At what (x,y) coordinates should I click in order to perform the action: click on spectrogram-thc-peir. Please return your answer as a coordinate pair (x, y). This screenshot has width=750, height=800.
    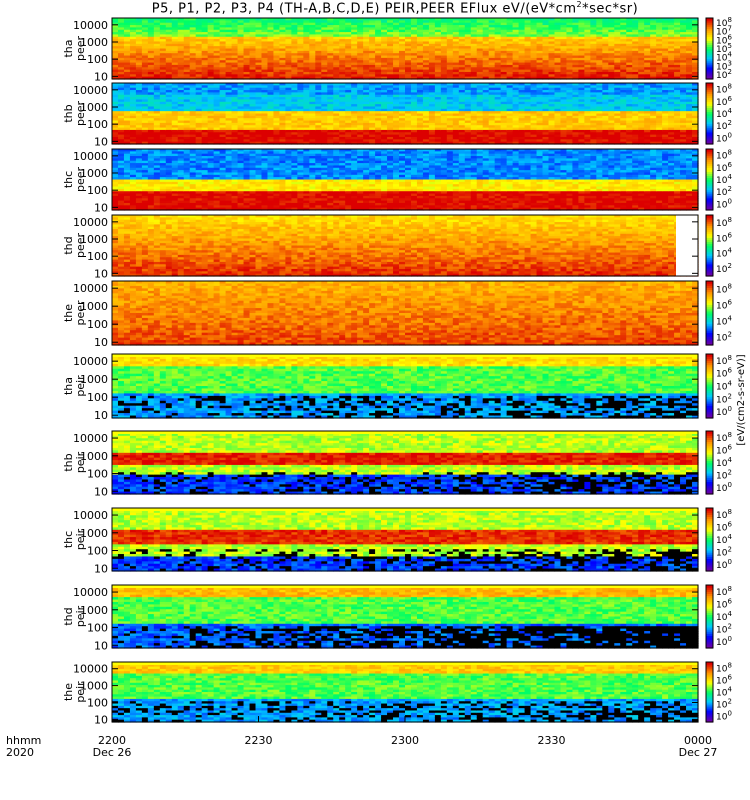
    Looking at the image, I should click on (405, 540).